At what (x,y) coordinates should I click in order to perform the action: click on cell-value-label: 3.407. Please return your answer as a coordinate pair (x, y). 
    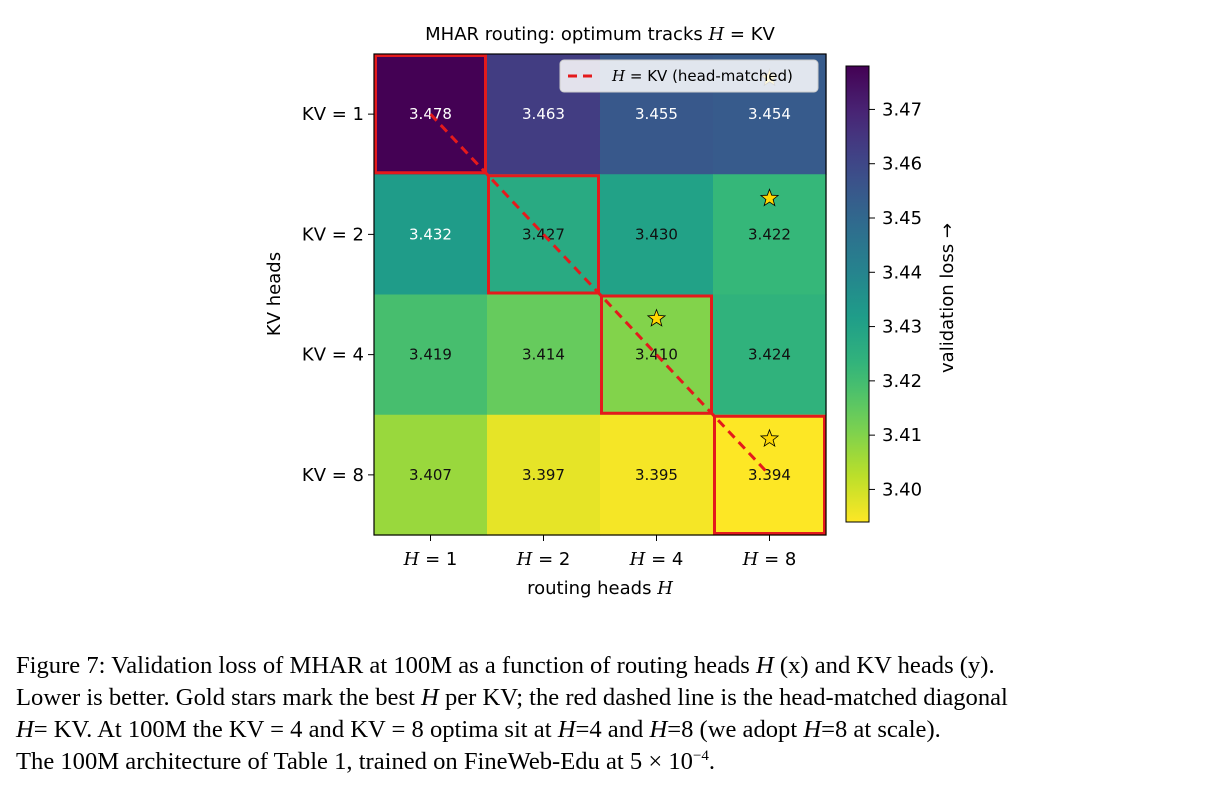
    Looking at the image, I should click on (430, 475).